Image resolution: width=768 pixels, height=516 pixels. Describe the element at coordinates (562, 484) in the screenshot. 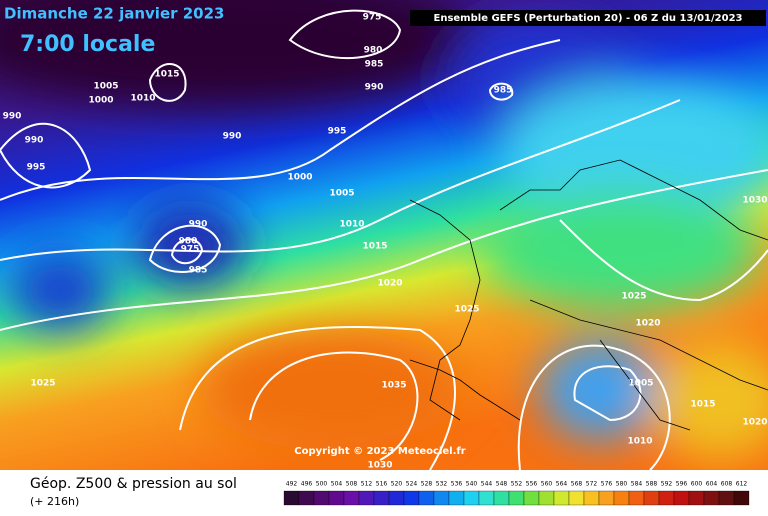

I see `scale-label: 564` at that location.